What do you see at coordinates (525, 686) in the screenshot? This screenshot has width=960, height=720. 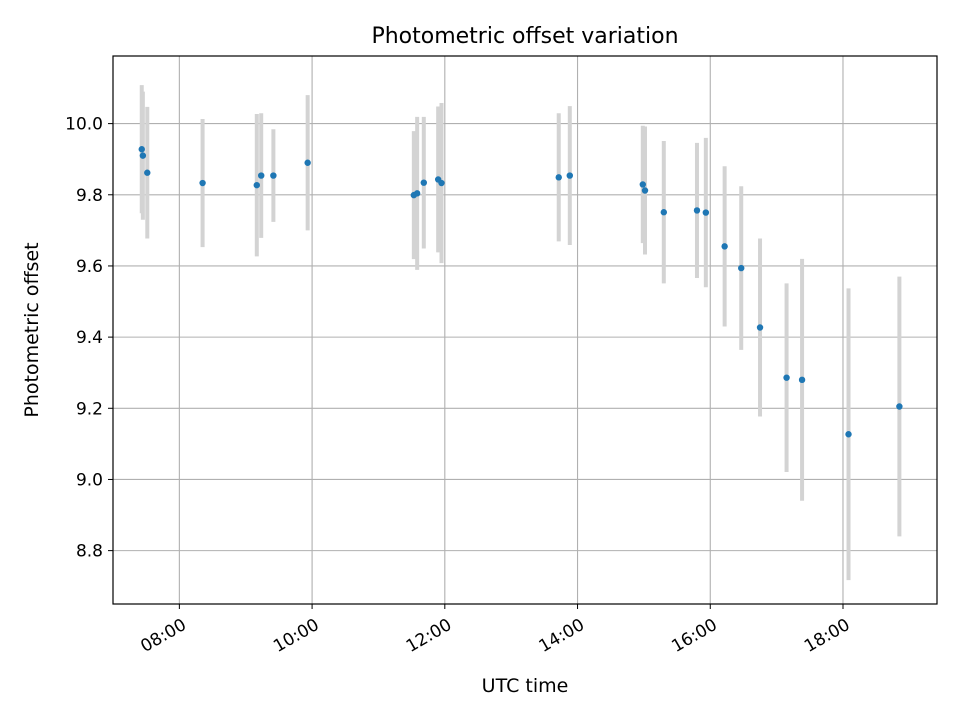 I see `x-axis-label: UTC time` at bounding box center [525, 686].